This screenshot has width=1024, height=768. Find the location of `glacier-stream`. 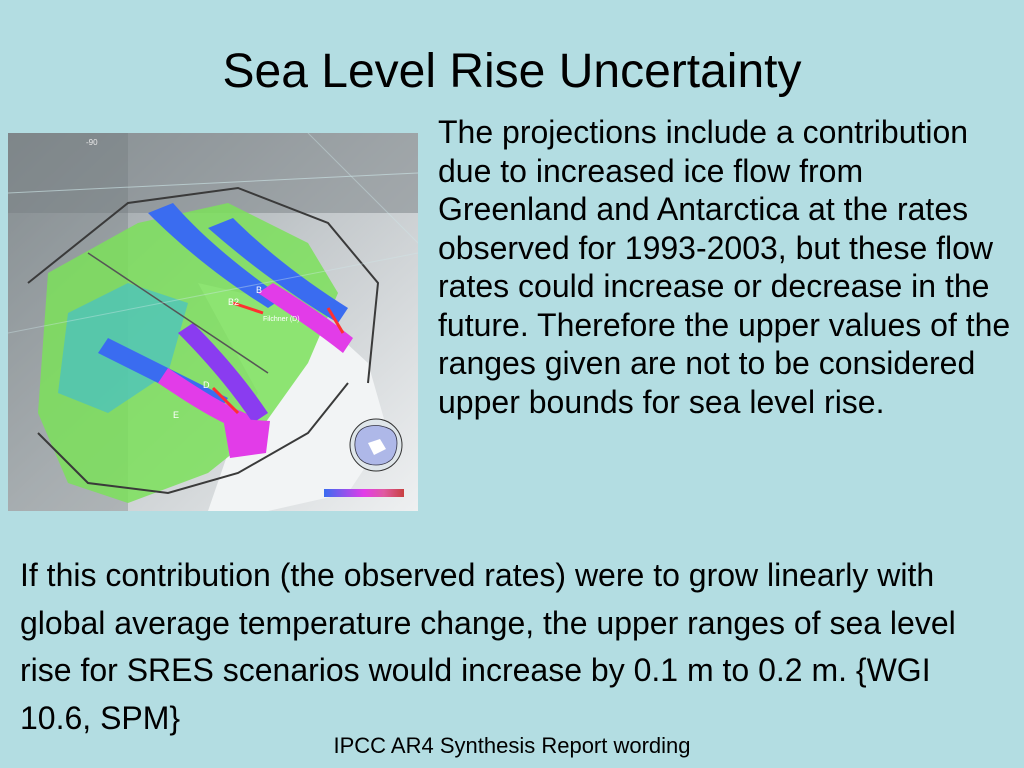

glacier-stream is located at coordinates (215, 255).